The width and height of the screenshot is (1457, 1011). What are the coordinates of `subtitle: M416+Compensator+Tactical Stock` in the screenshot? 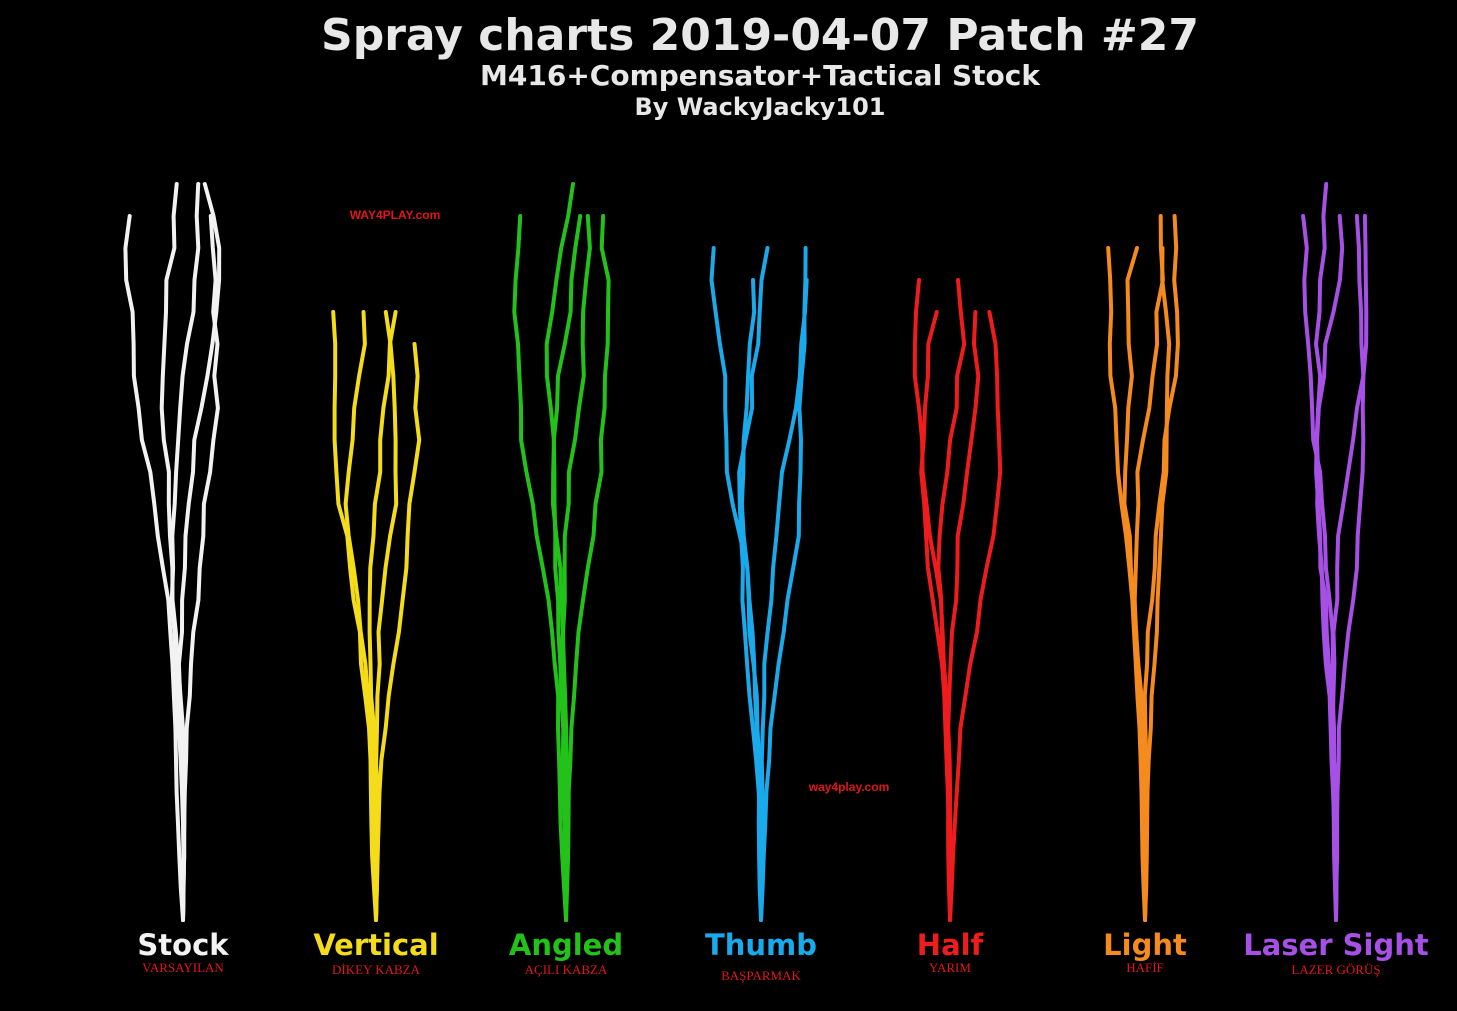 It's located at (760, 75).